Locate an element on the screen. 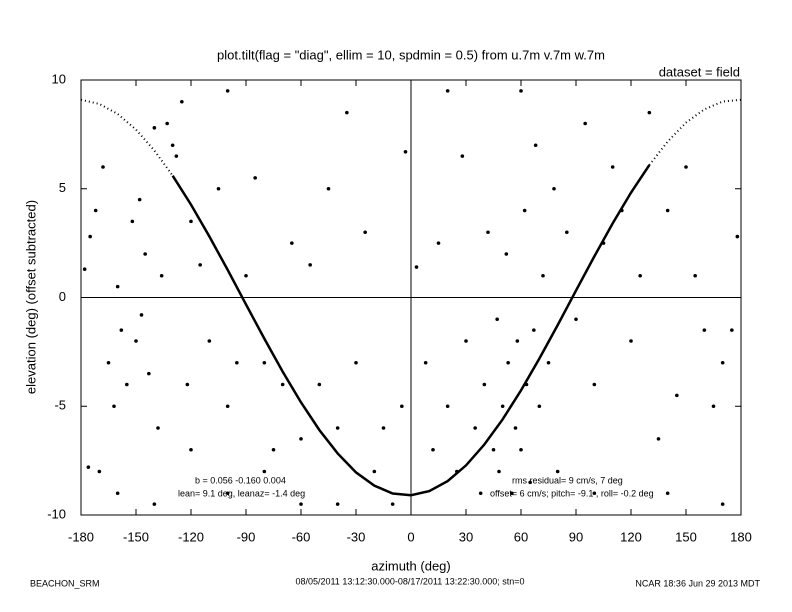 This screenshot has width=792, height=612. x-tick-label: -90 is located at coordinates (246, 536).